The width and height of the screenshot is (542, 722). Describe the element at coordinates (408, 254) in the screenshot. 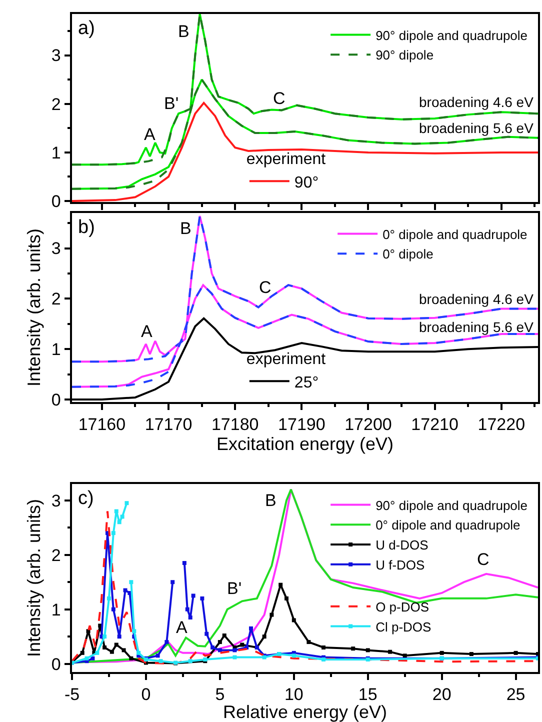

I see `legend-label: 0° dipole` at that location.